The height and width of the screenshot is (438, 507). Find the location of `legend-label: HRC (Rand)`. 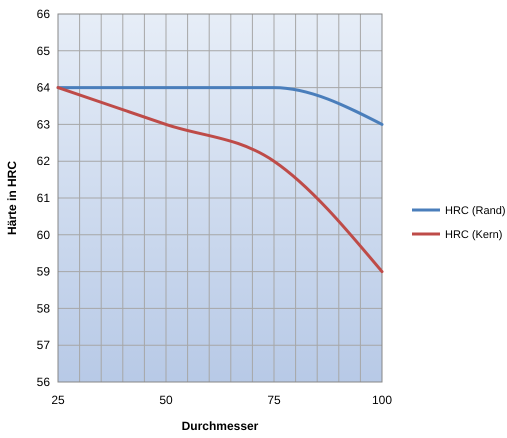

legend-label: HRC (Rand) is located at coordinates (475, 211).